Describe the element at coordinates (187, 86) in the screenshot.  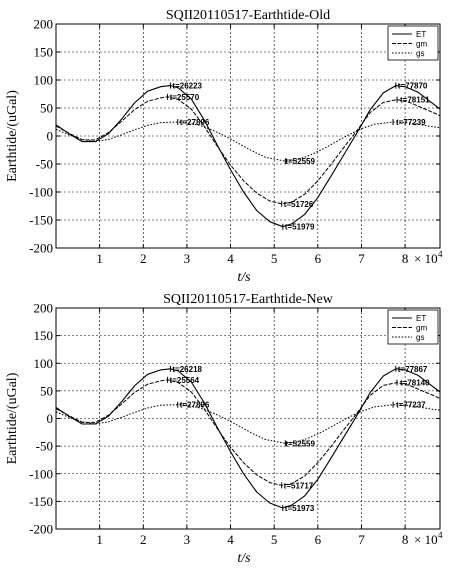
I see `annotation-label: t=26223` at that location.